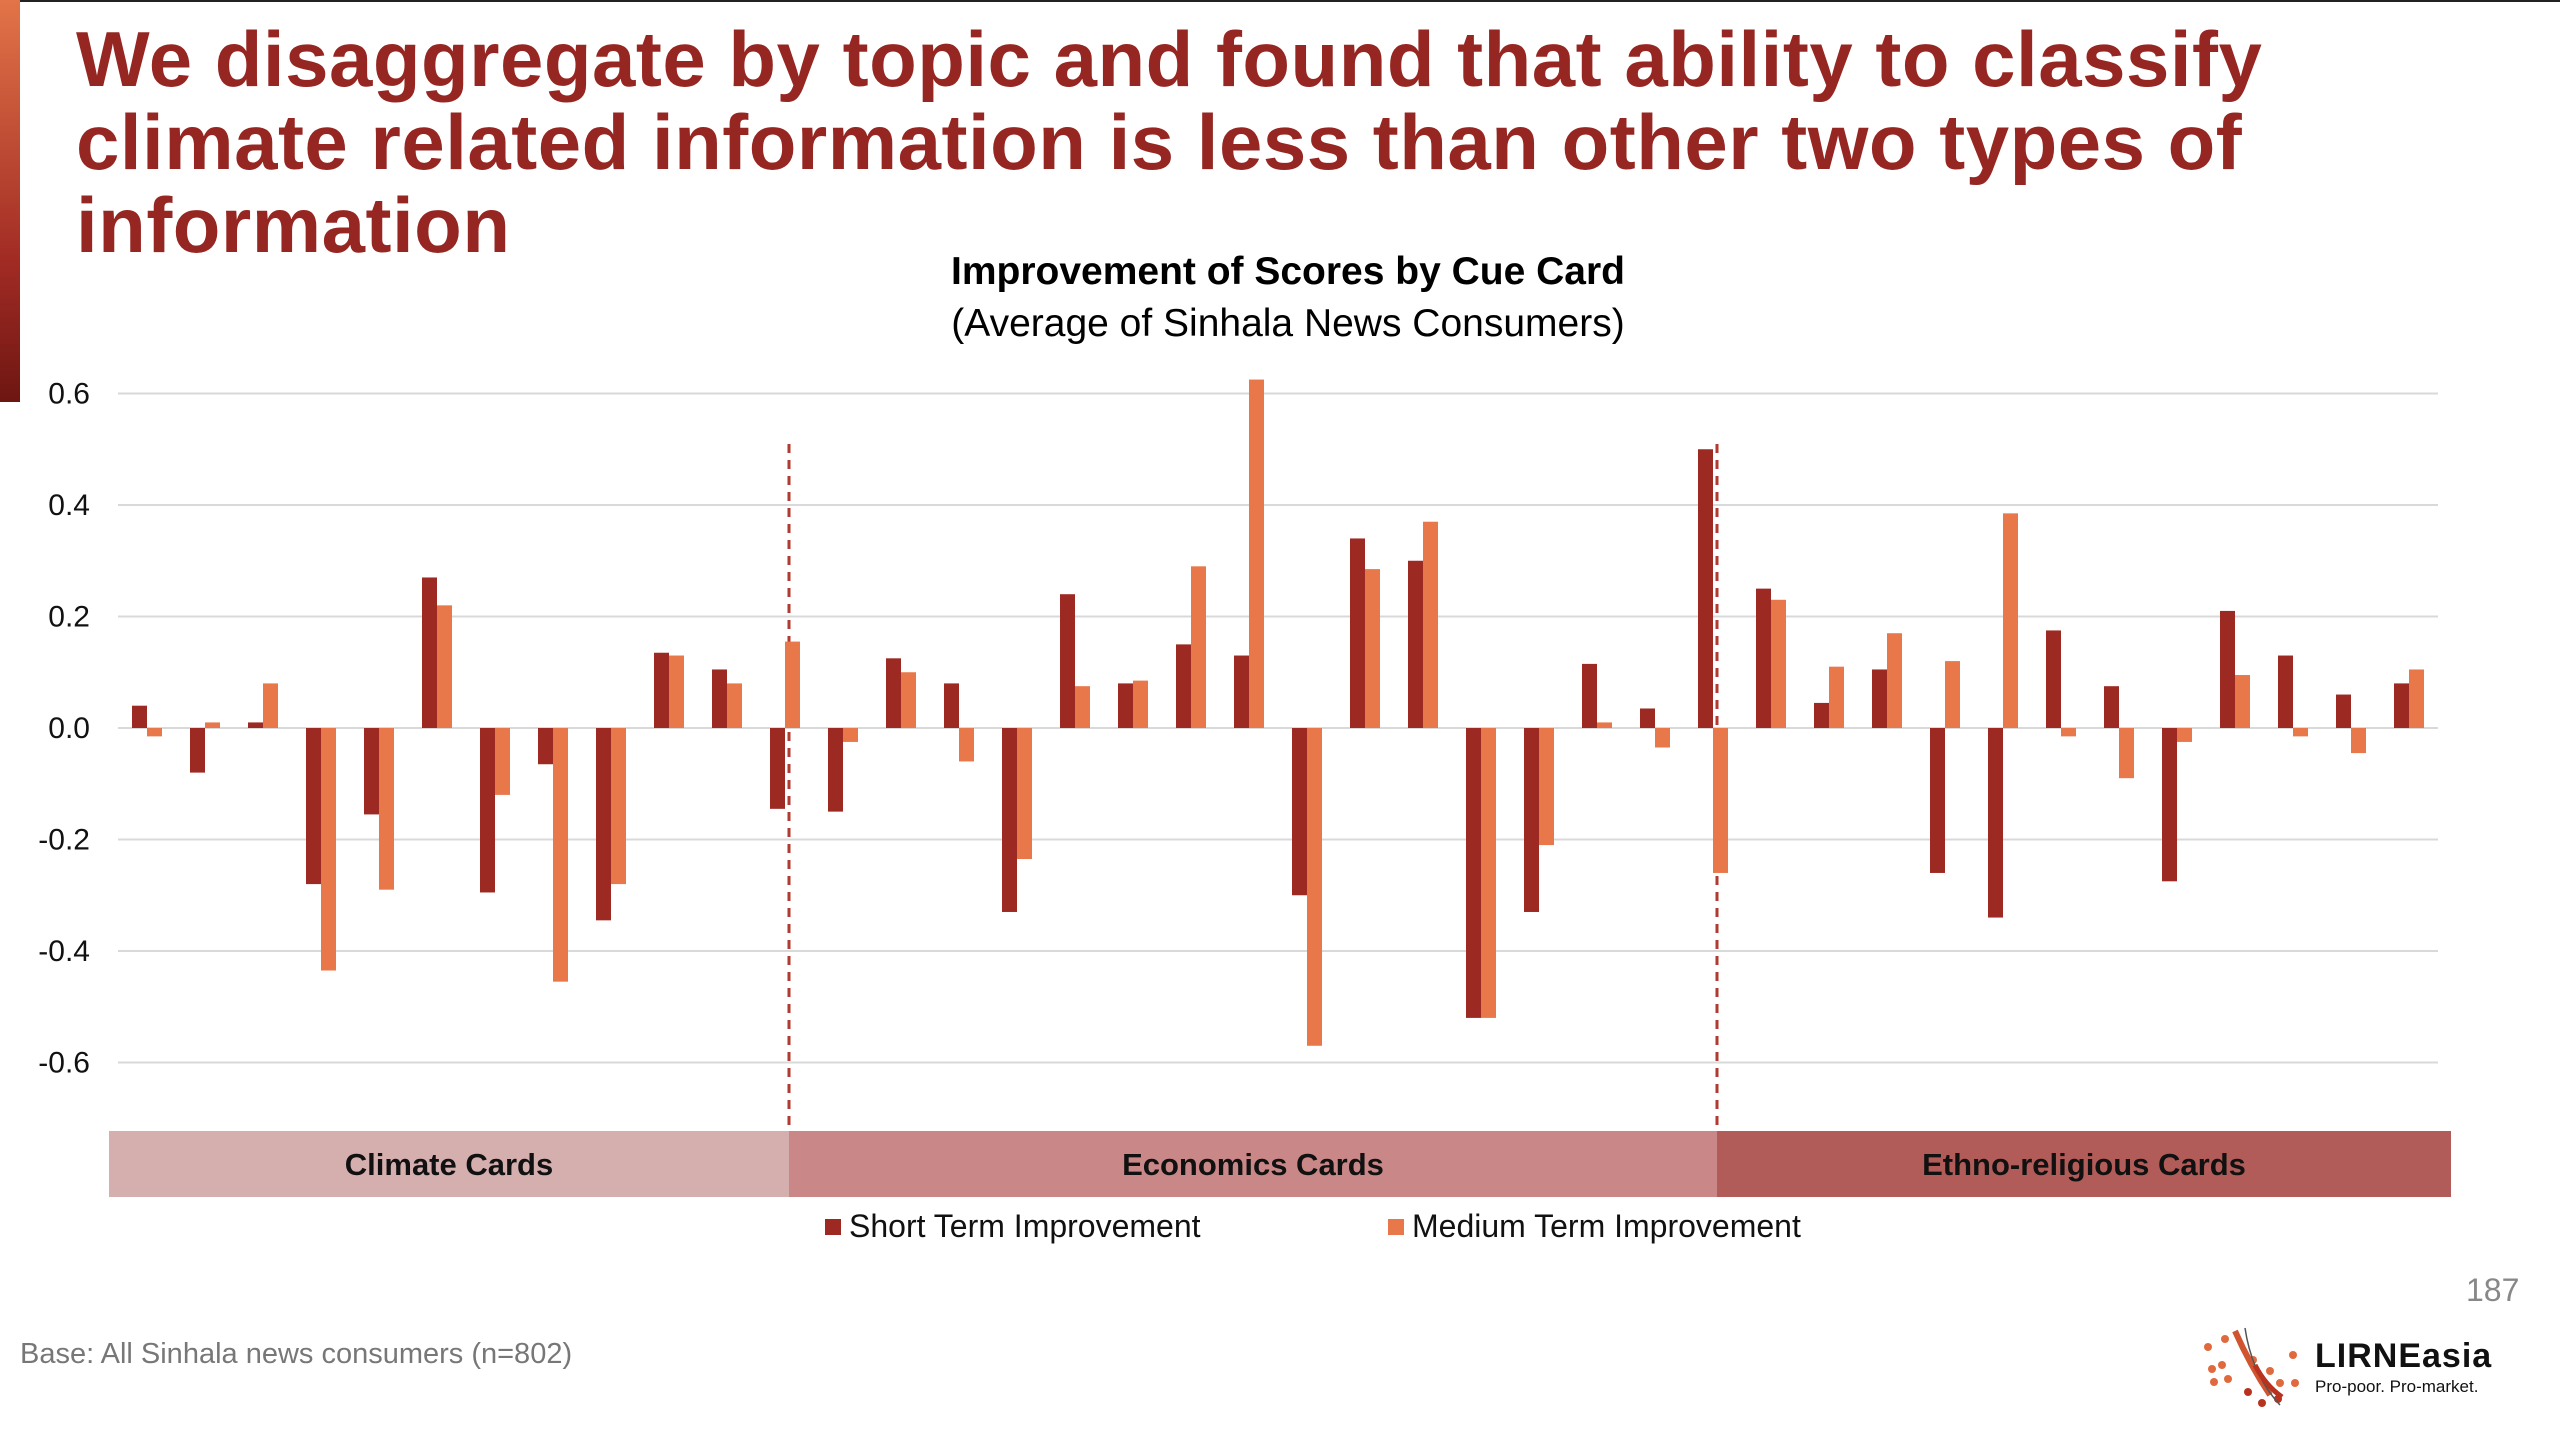 This screenshot has height=1440, width=2560. What do you see at coordinates (833, 1226) in the screenshot?
I see `legend-swatch-short` at bounding box center [833, 1226].